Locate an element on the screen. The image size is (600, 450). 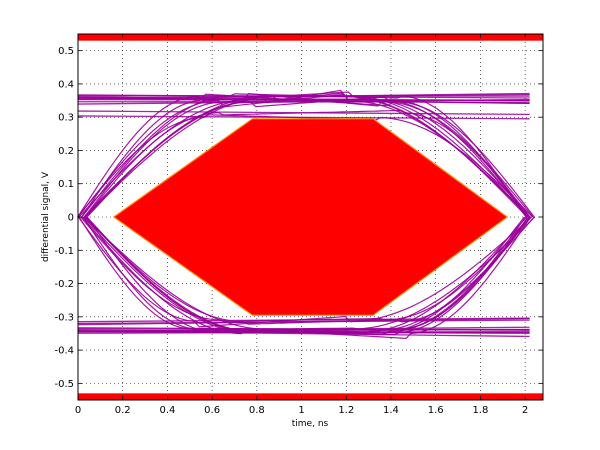
y-tick-label: 0.3 is located at coordinates (66, 118).